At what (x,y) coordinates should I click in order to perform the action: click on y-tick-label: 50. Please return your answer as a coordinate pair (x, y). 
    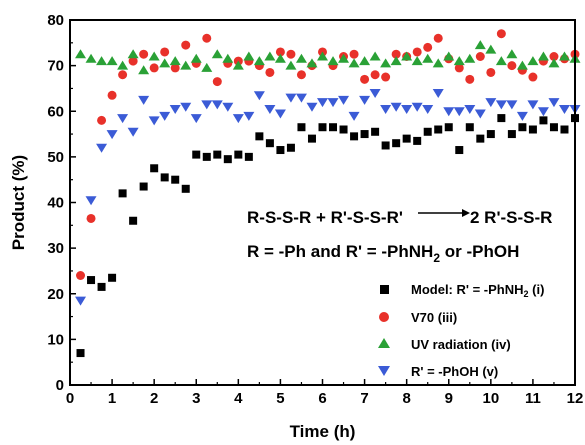
    Looking at the image, I should click on (55, 157).